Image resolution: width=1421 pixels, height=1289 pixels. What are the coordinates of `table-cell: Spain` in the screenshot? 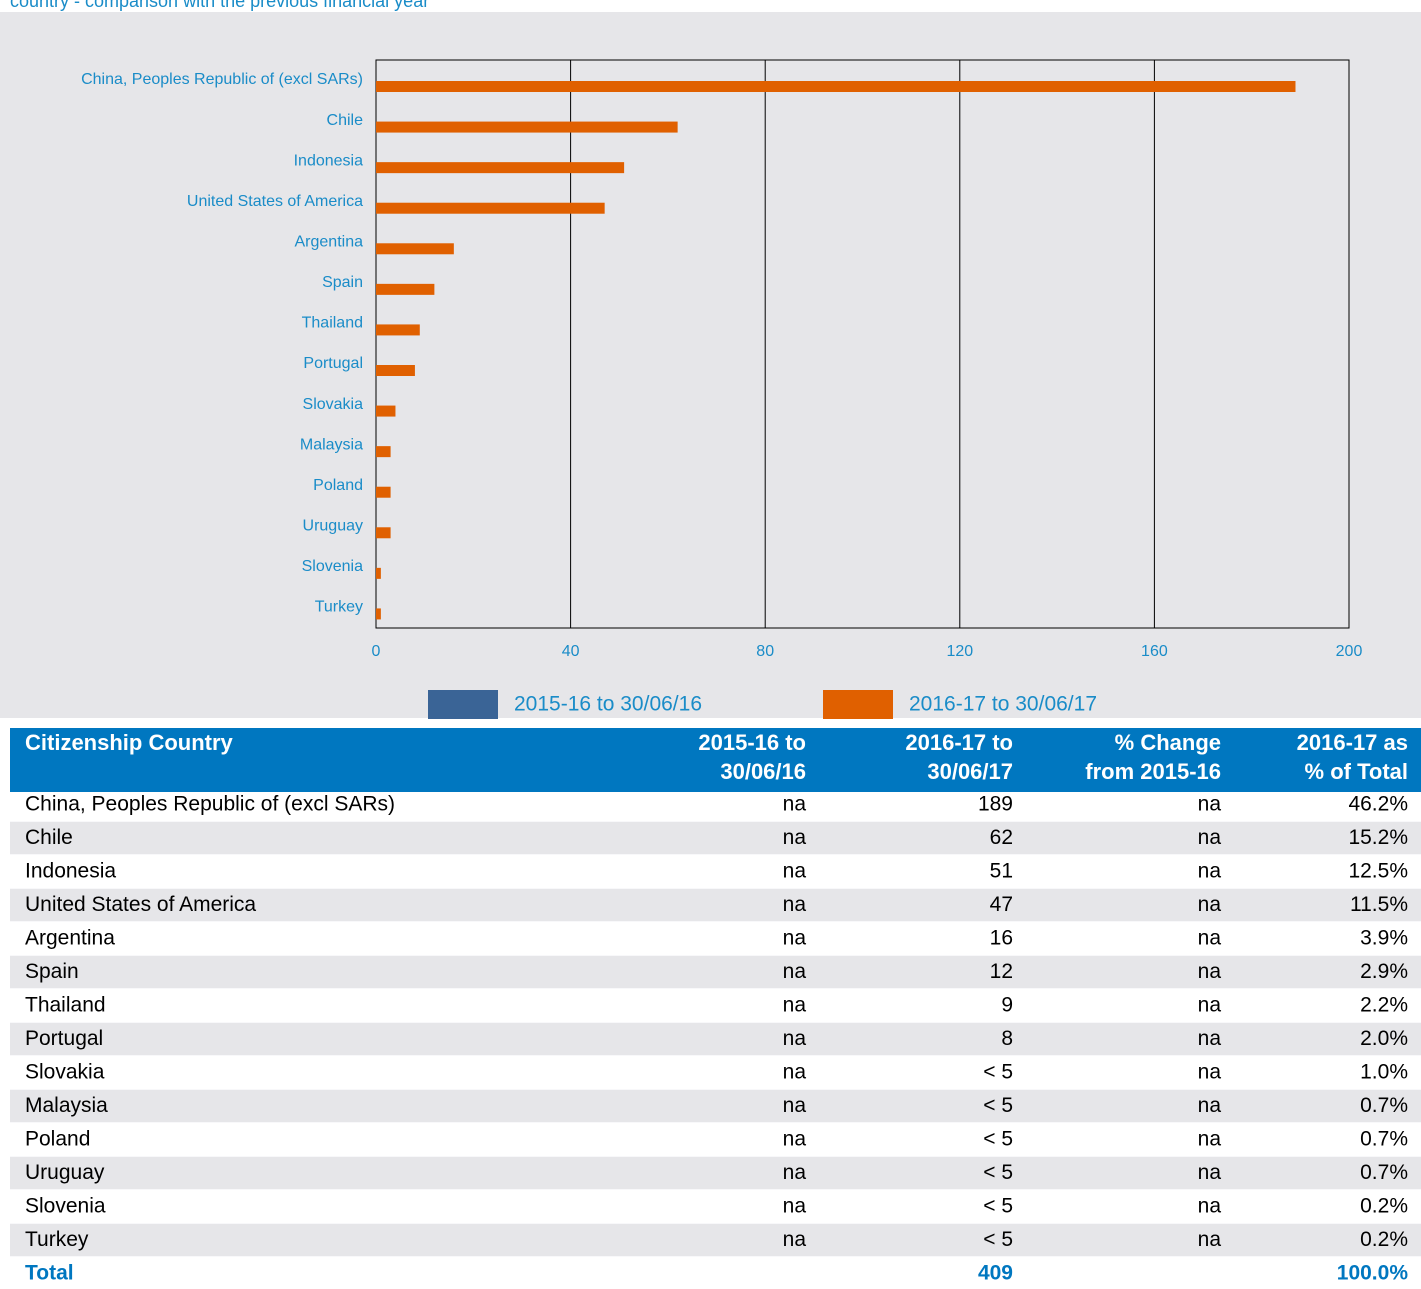 It's located at (52, 971).